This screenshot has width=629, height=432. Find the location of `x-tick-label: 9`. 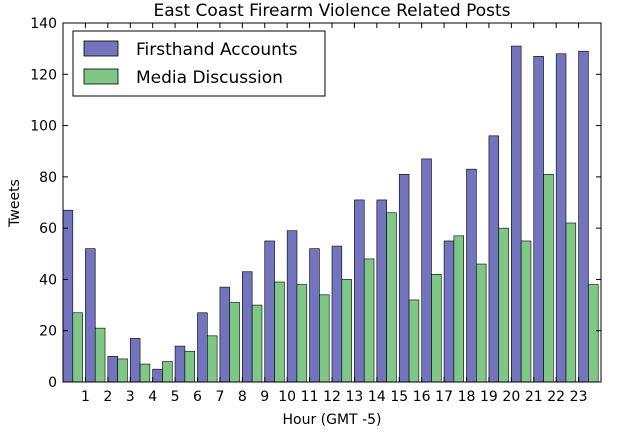

x-tick-label: 9 is located at coordinates (264, 397).